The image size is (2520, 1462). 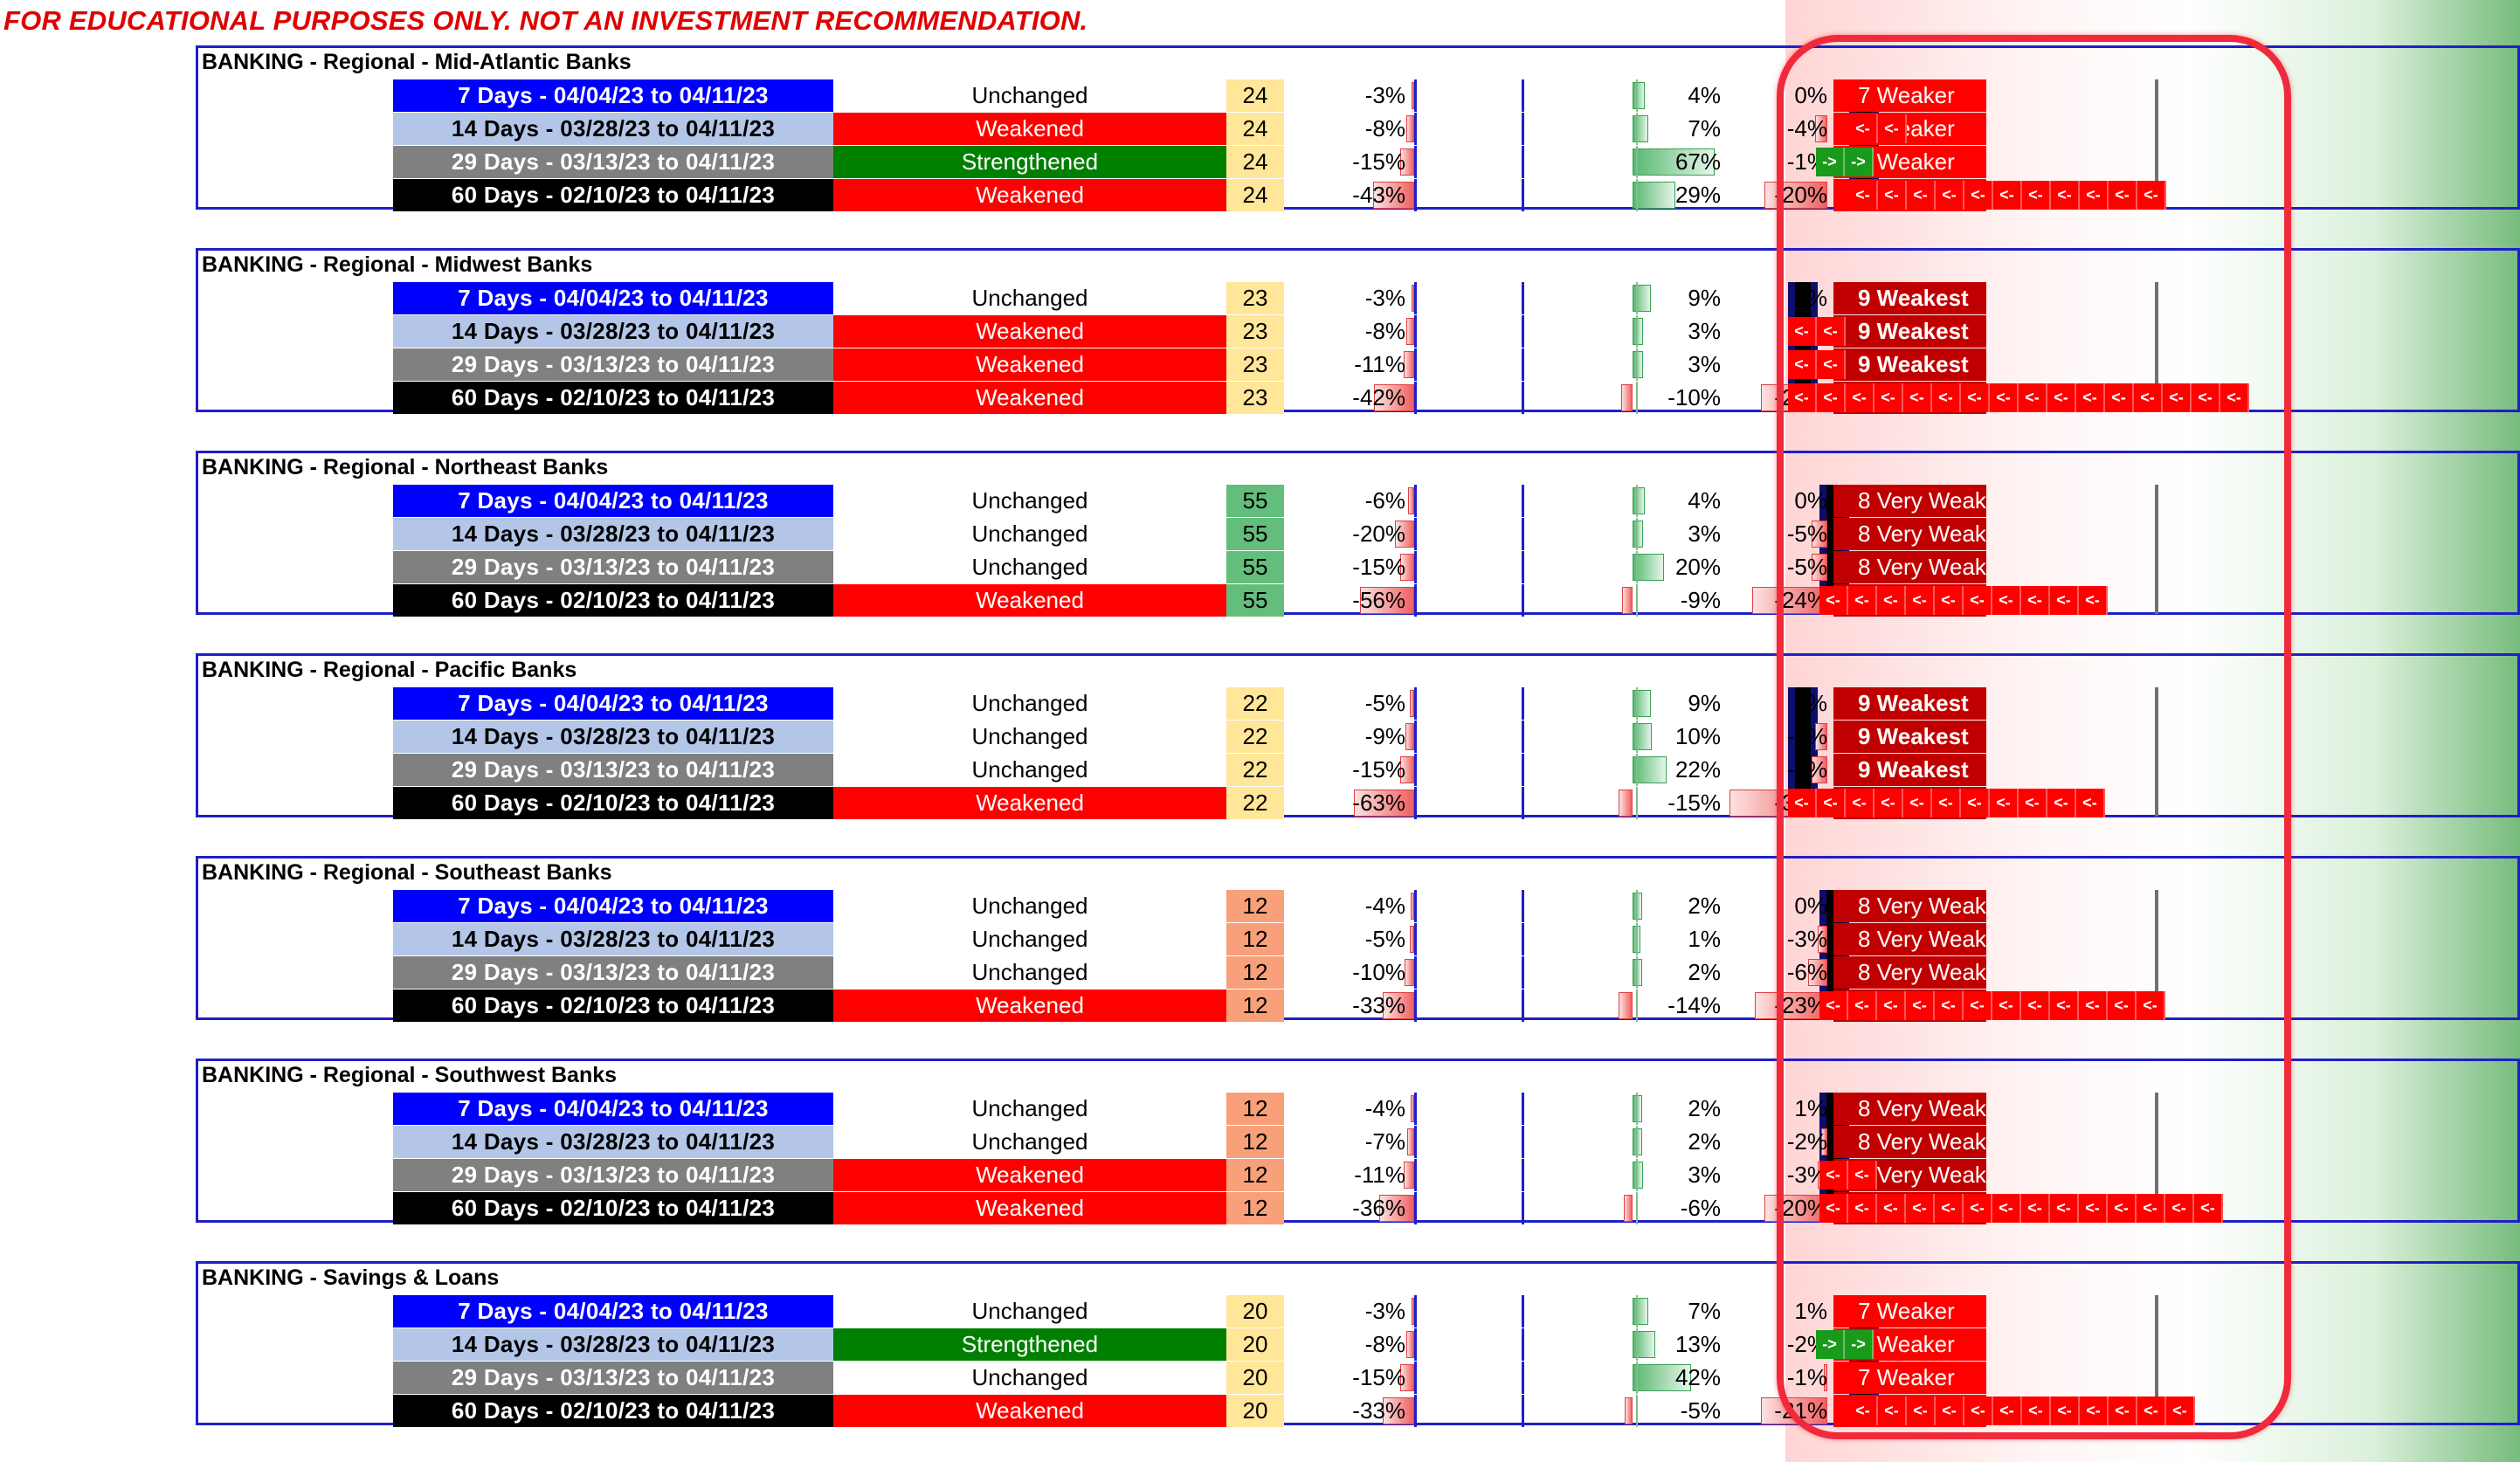 What do you see at coordinates (1384, 939) in the screenshot?
I see `change-pct-1-value: -5%` at bounding box center [1384, 939].